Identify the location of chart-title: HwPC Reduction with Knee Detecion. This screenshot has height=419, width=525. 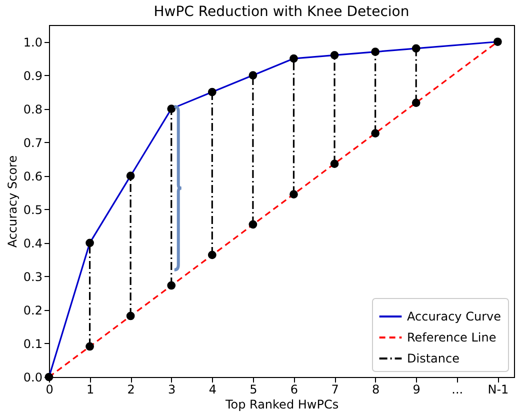
(282, 12).